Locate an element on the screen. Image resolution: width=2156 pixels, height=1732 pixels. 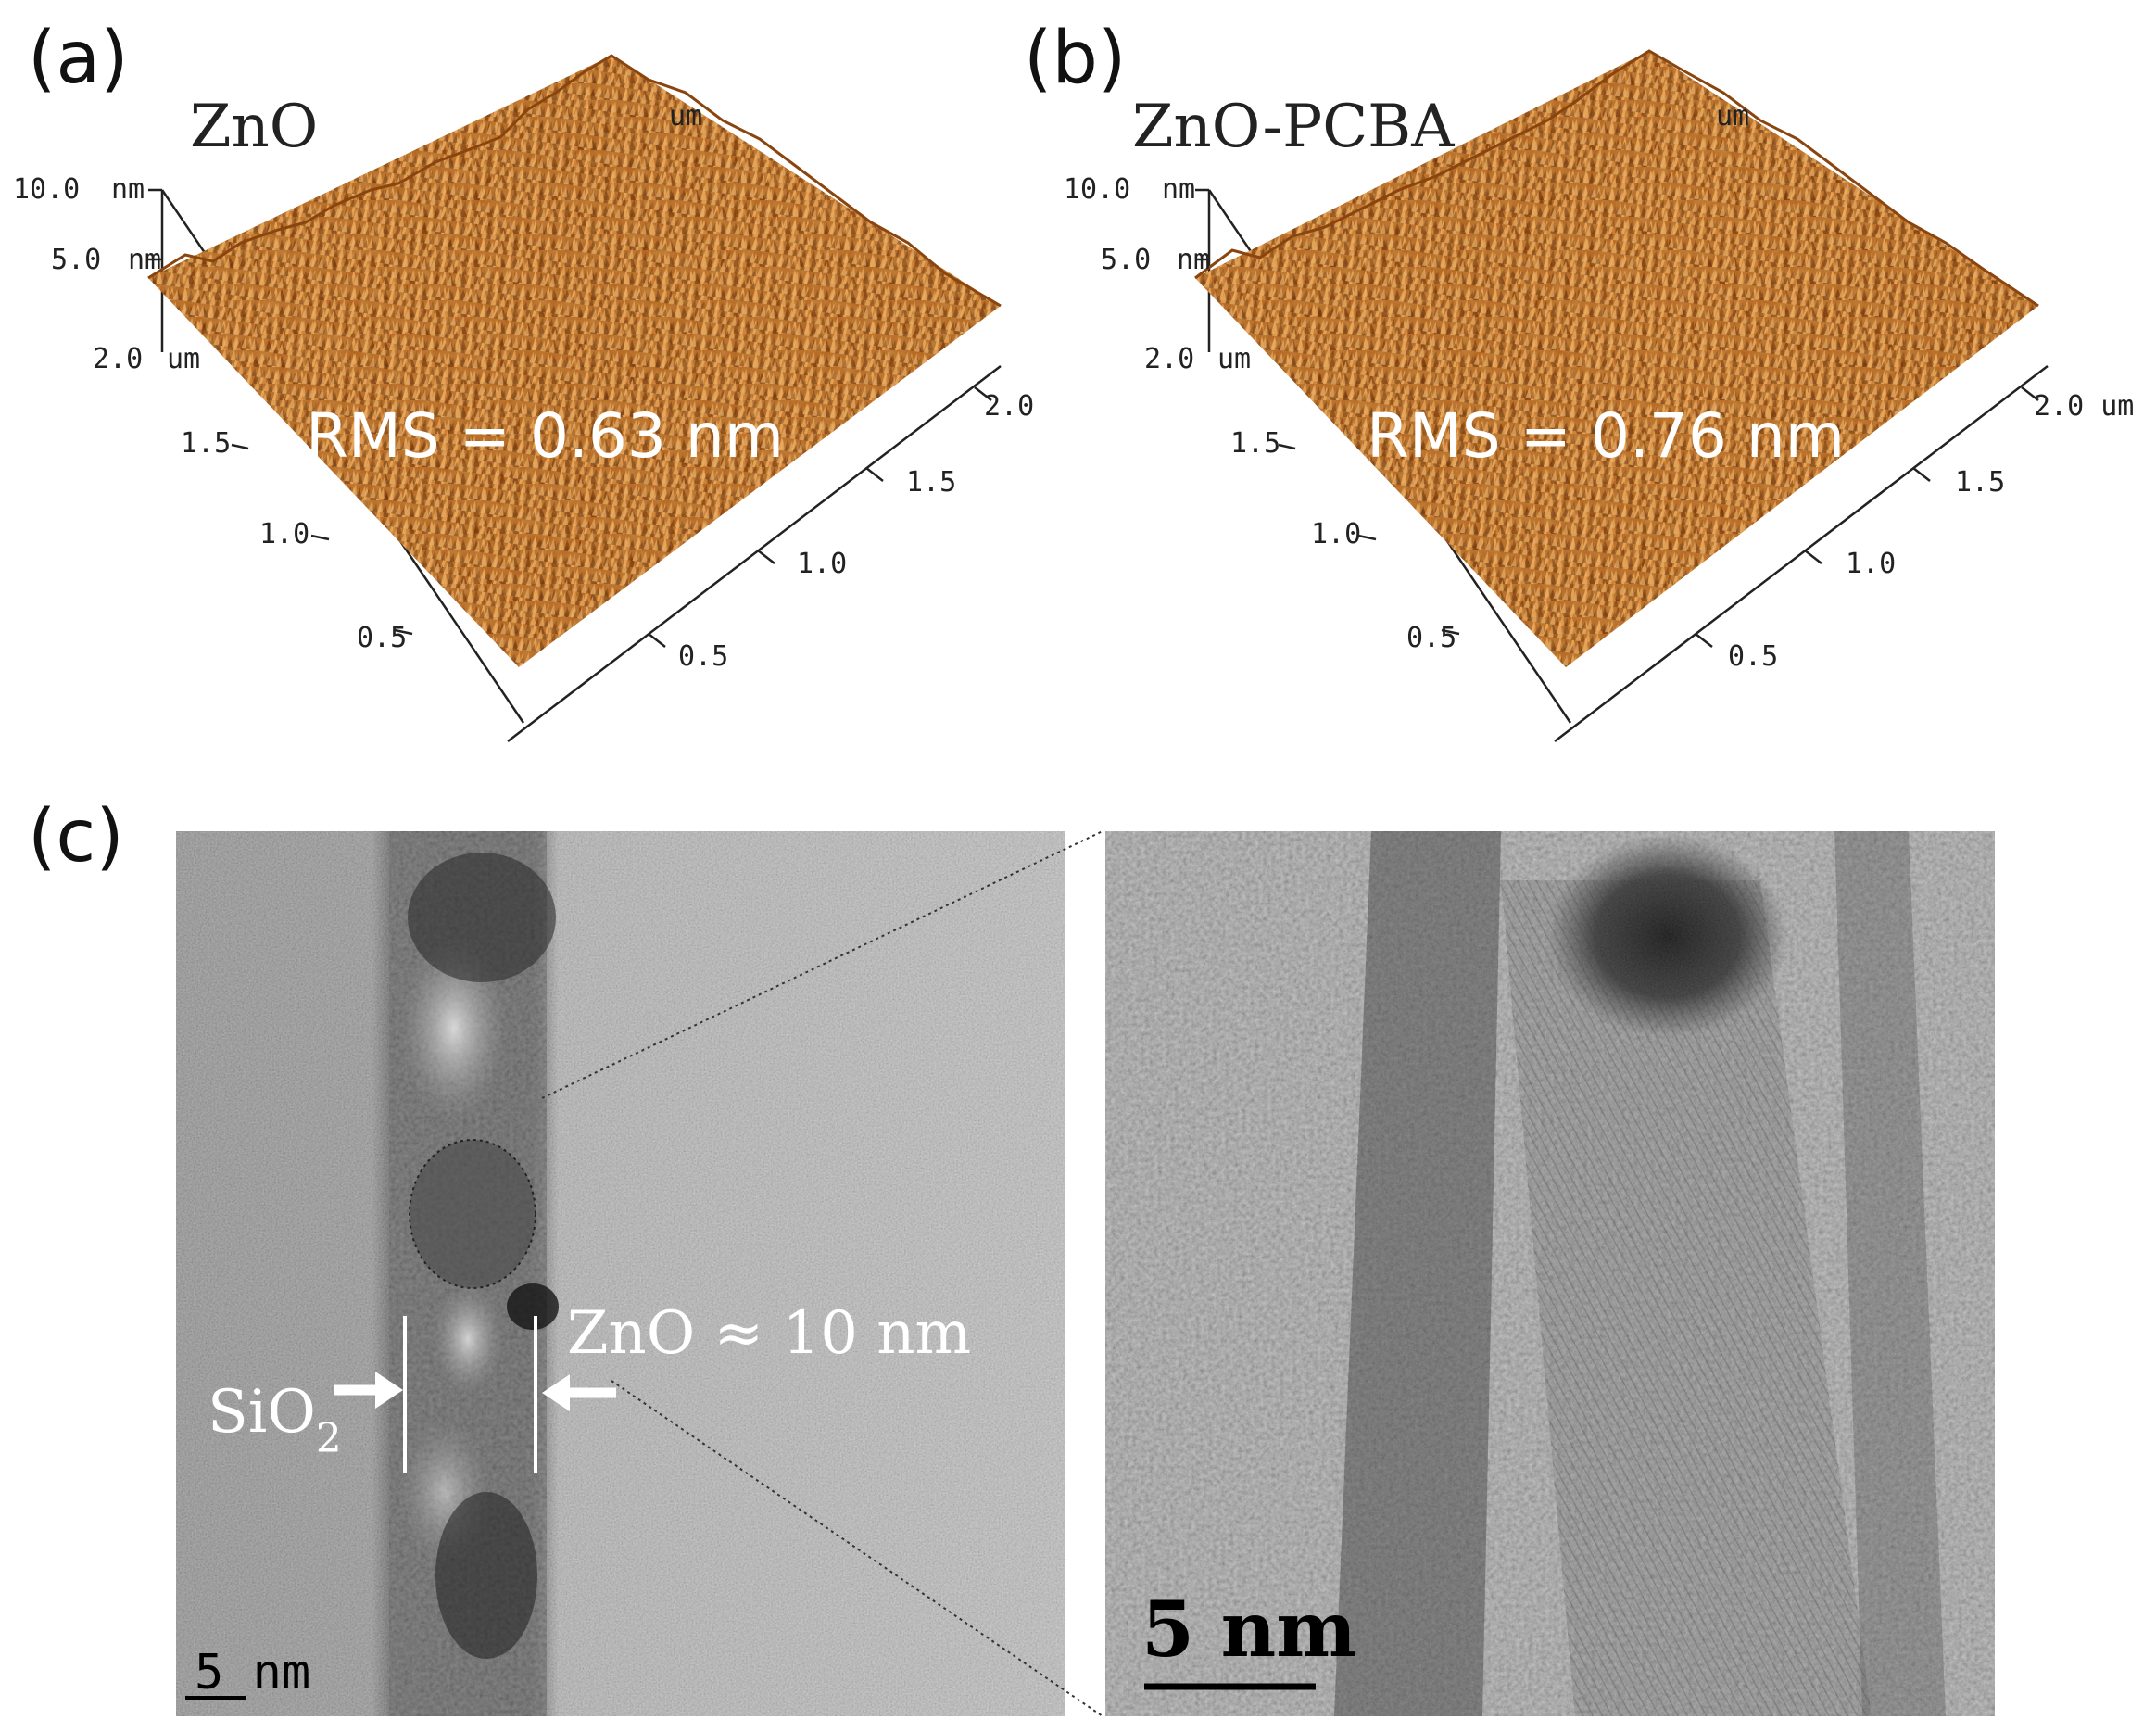
b-rms-label: RMS = 0.76 nm is located at coordinates (1606, 436).